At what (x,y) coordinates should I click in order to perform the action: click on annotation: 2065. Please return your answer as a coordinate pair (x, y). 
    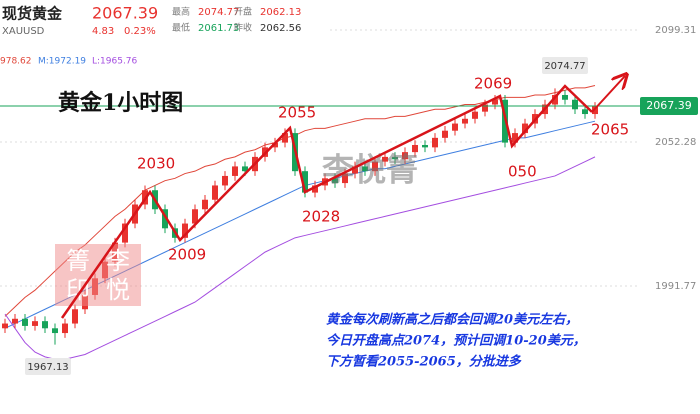
    Looking at the image, I should click on (610, 130).